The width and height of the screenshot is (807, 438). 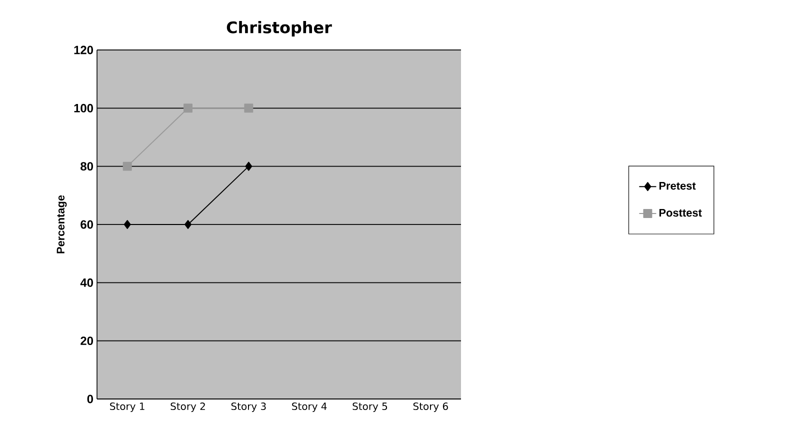 I want to click on legend-label: Posttest, so click(x=680, y=213).